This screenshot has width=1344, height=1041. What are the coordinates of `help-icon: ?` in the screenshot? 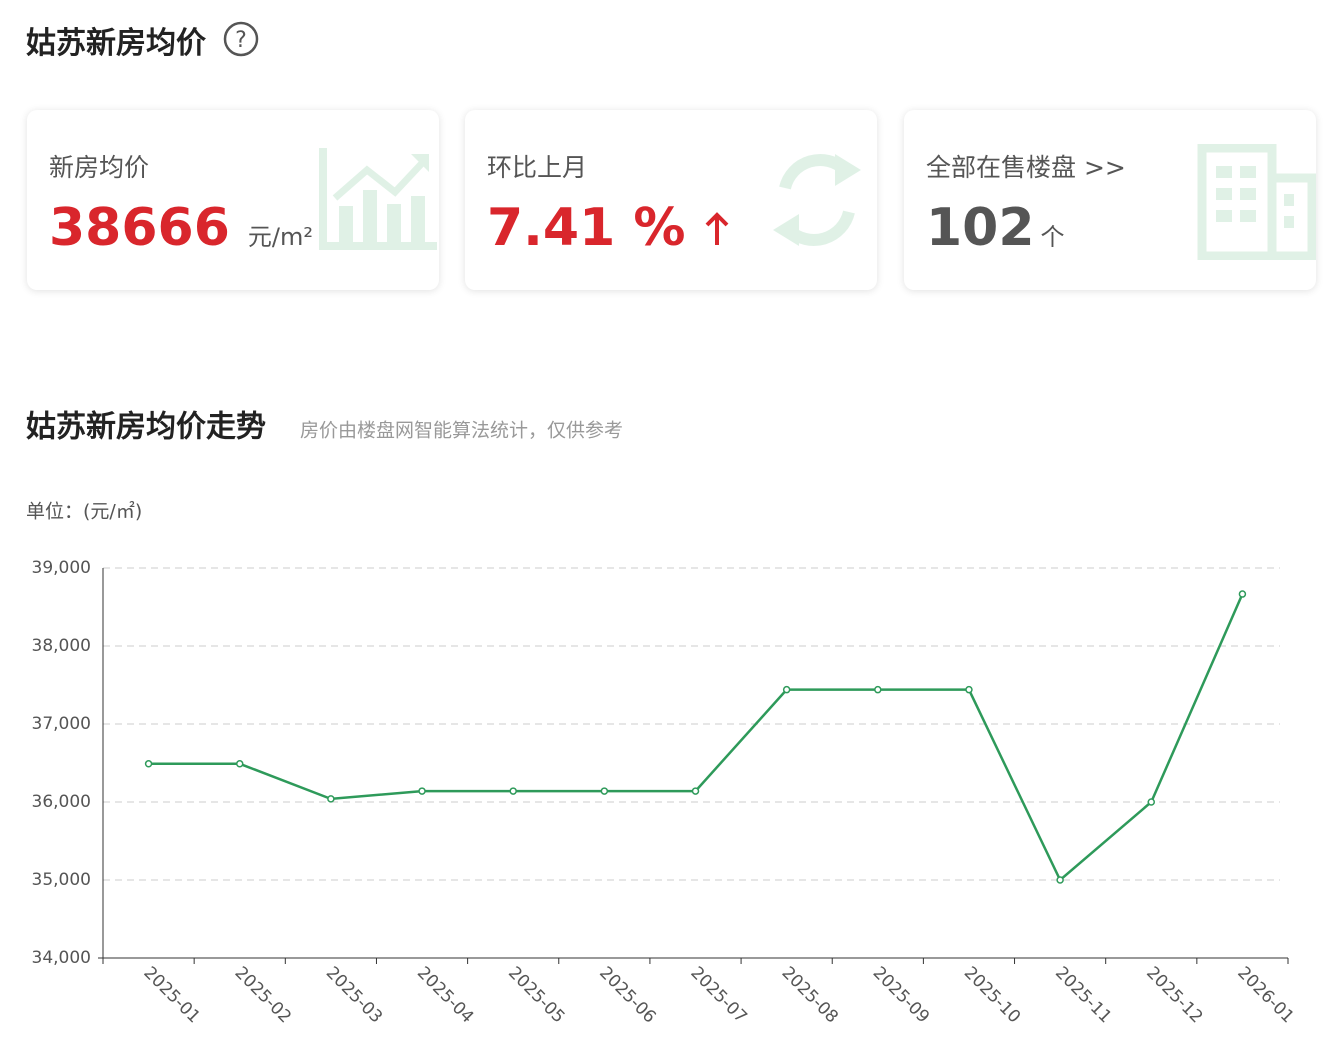 It's located at (241, 39).